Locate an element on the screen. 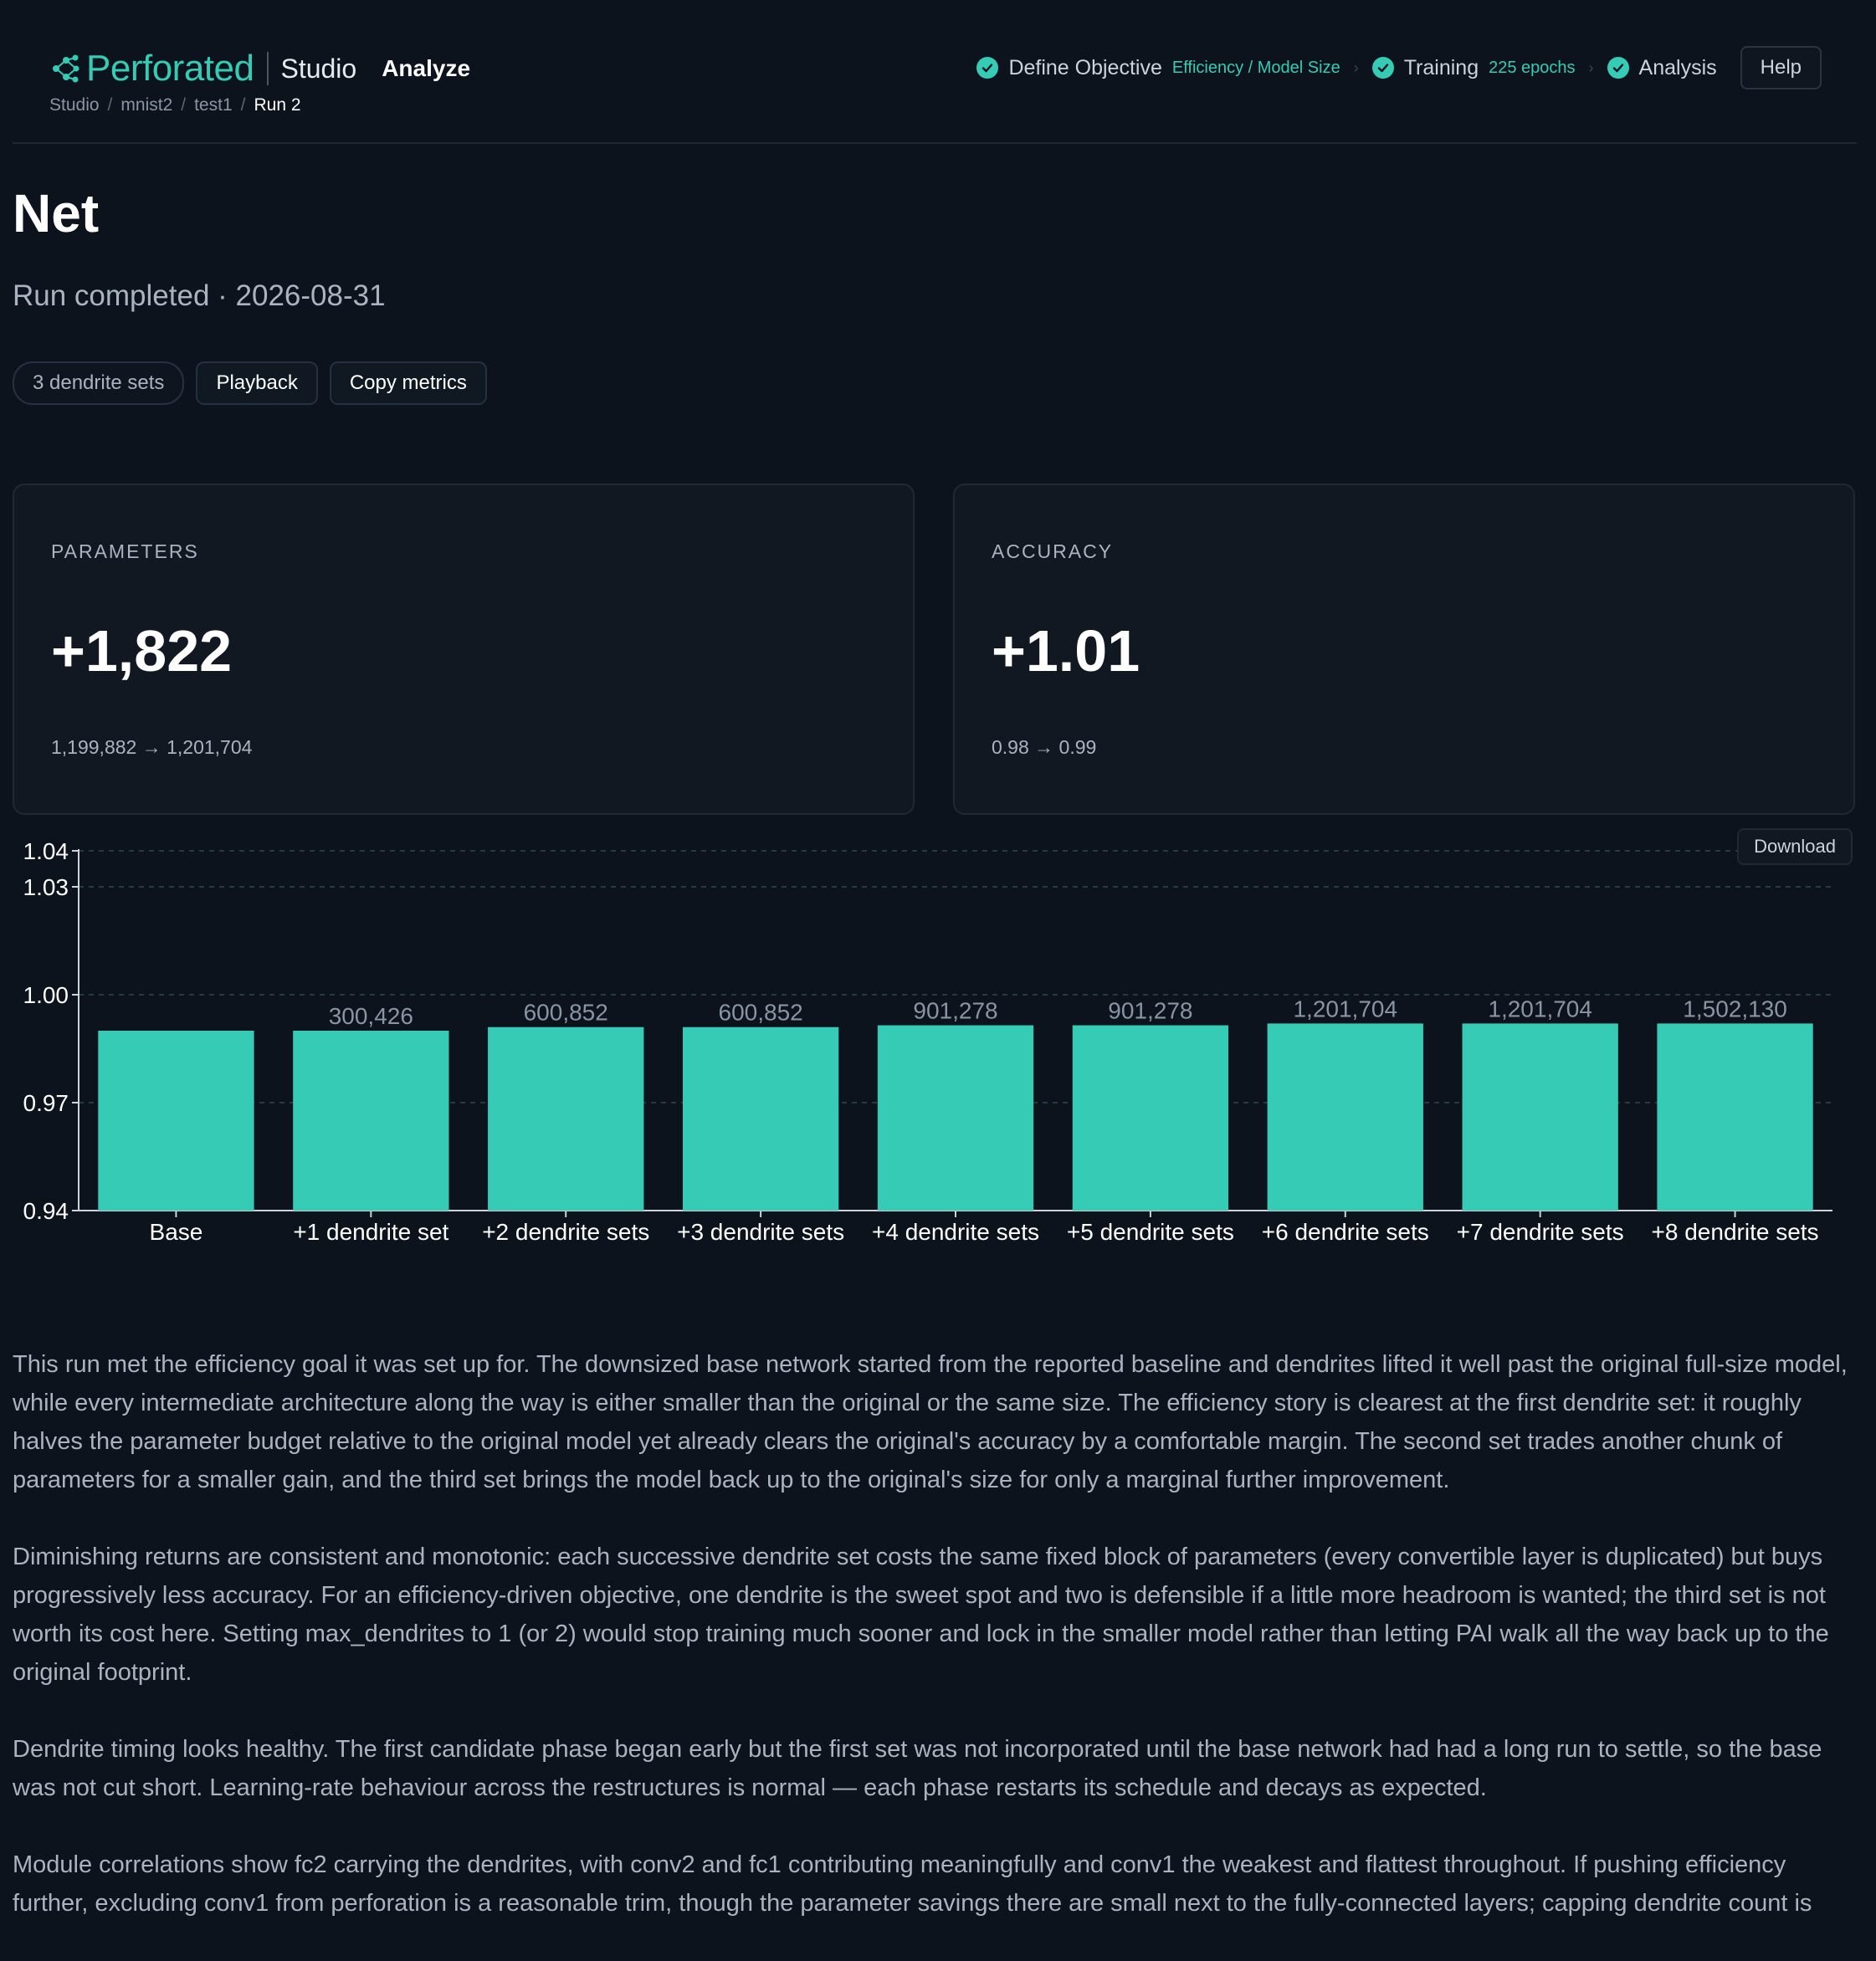  y-tick-label: 1.03 is located at coordinates (46, 887).